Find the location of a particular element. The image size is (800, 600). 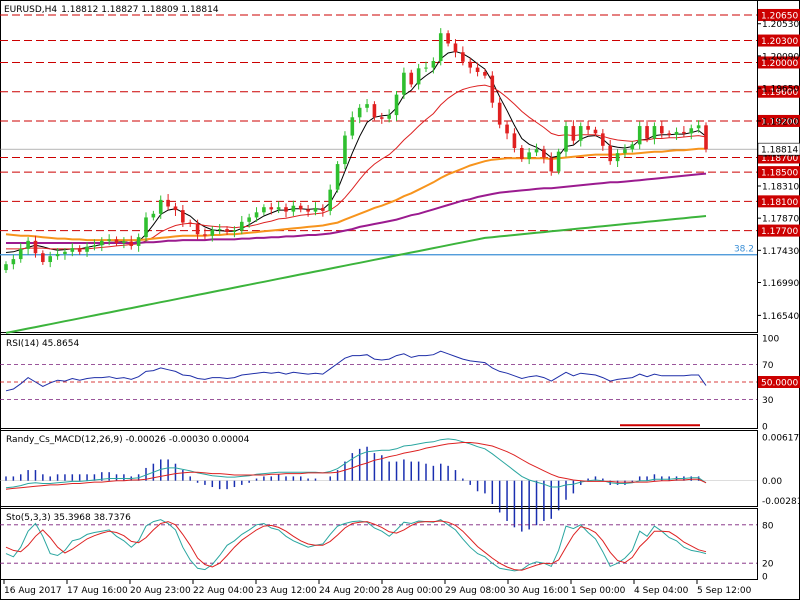

price-tick-label: 1.19650 is located at coordinates (780, 90).